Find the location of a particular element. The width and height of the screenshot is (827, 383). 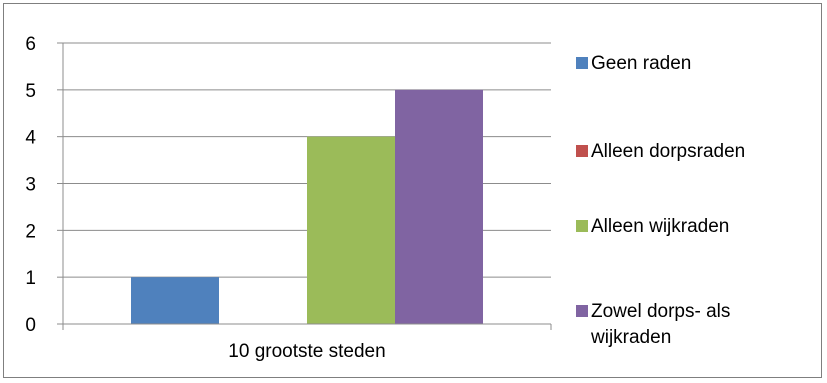

y-tick-label: 3 is located at coordinates (30, 185).